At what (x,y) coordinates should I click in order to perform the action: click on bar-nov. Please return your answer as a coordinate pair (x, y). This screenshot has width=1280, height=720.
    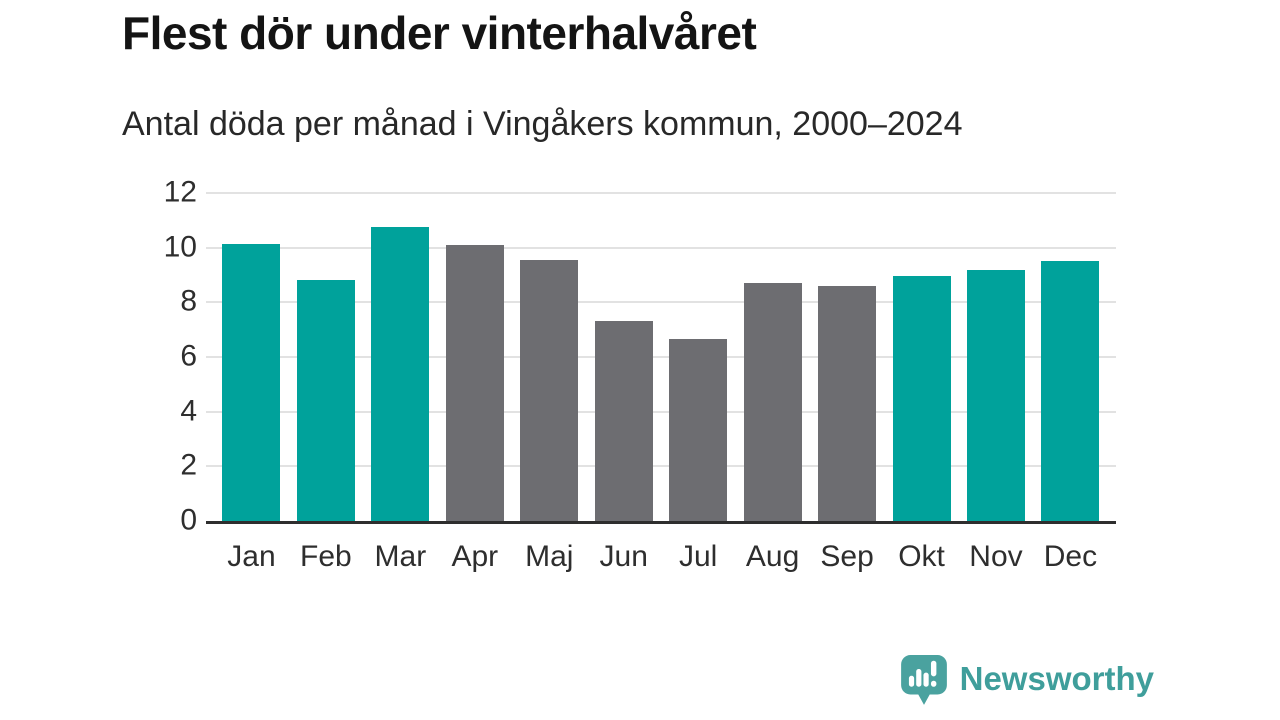
    Looking at the image, I should click on (995, 395).